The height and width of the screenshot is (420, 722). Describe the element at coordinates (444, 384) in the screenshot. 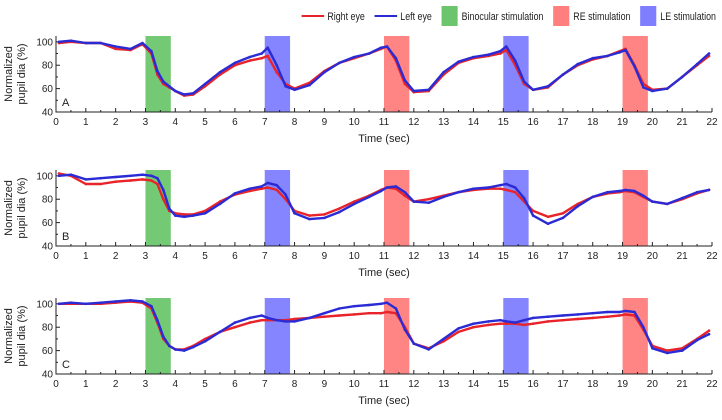

I see `x-tick-label: 13` at that location.